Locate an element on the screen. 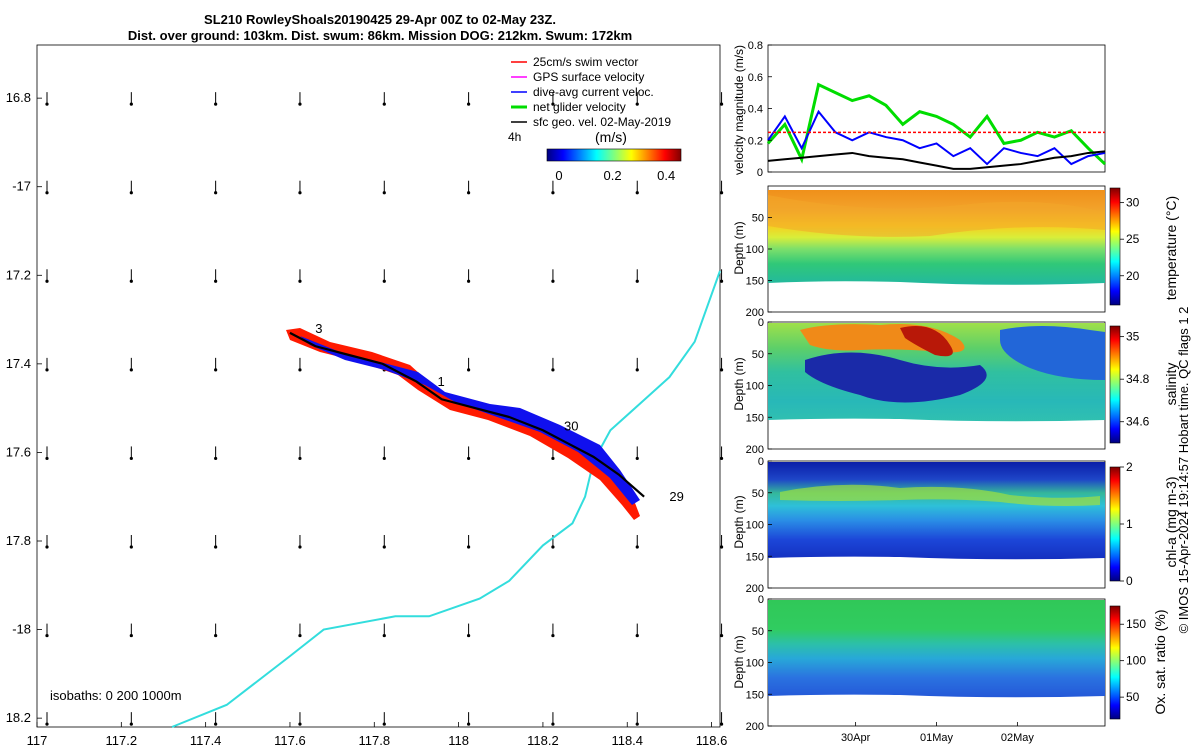  colorbar-tick-label: 150 is located at coordinates (1136, 624).